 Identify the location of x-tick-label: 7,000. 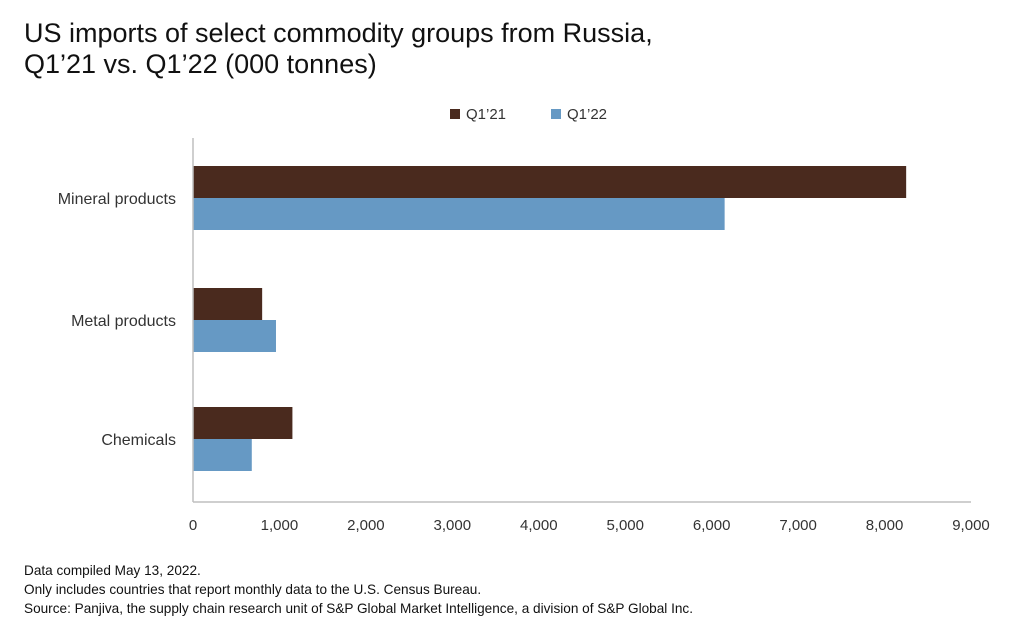
(798, 525).